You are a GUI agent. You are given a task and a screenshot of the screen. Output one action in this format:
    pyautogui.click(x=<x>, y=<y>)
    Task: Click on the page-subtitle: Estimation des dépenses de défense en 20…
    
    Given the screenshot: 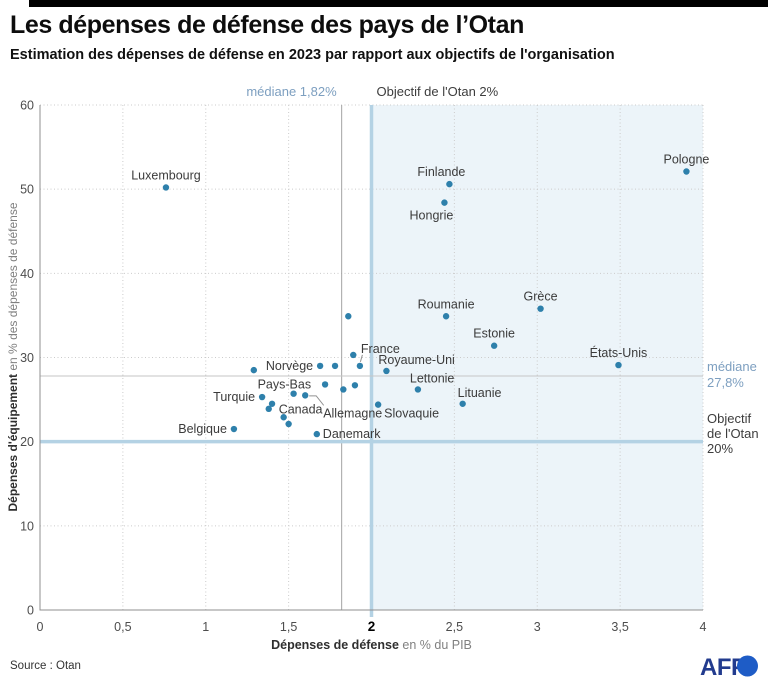 What is the action you would take?
    pyautogui.click(x=312, y=55)
    